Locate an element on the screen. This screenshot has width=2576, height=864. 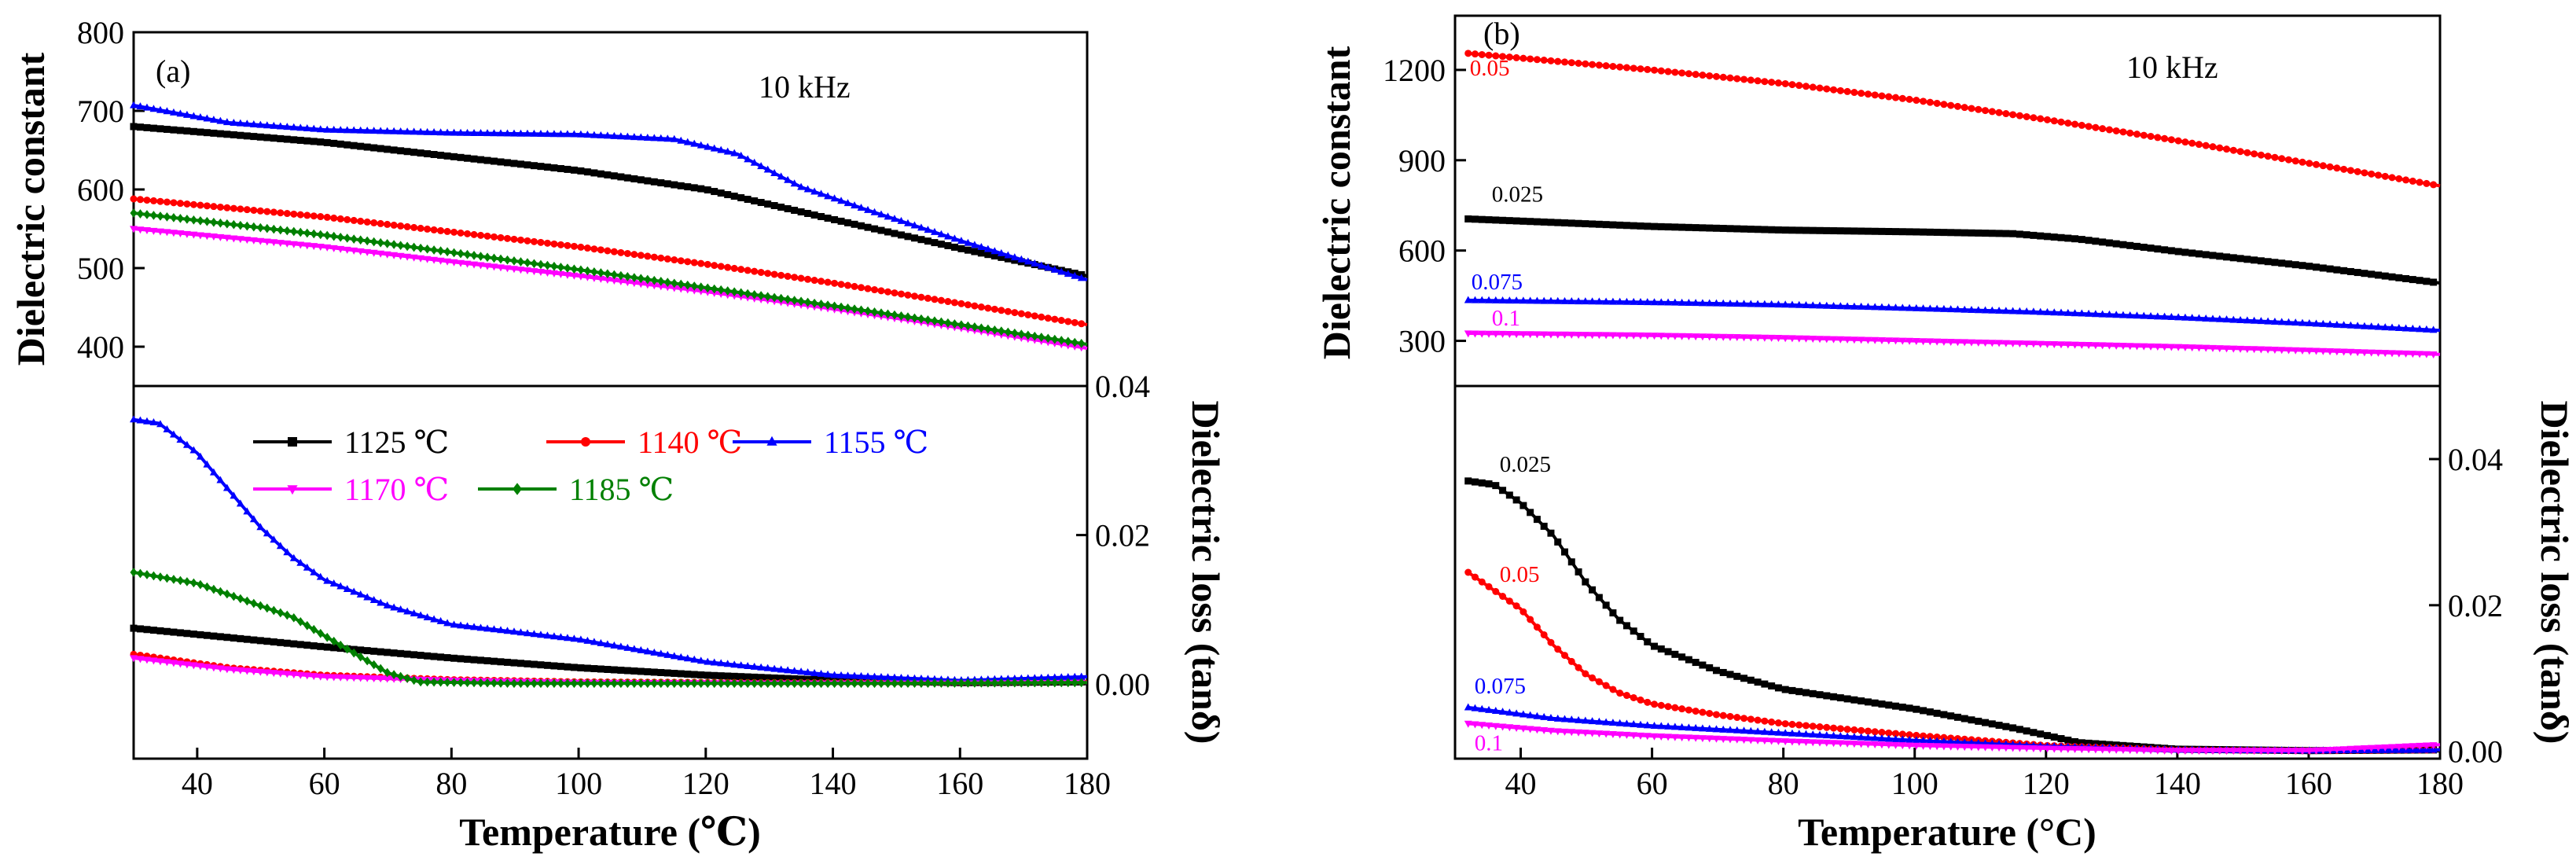
top-y-tick-label: 900 is located at coordinates (1422, 160).